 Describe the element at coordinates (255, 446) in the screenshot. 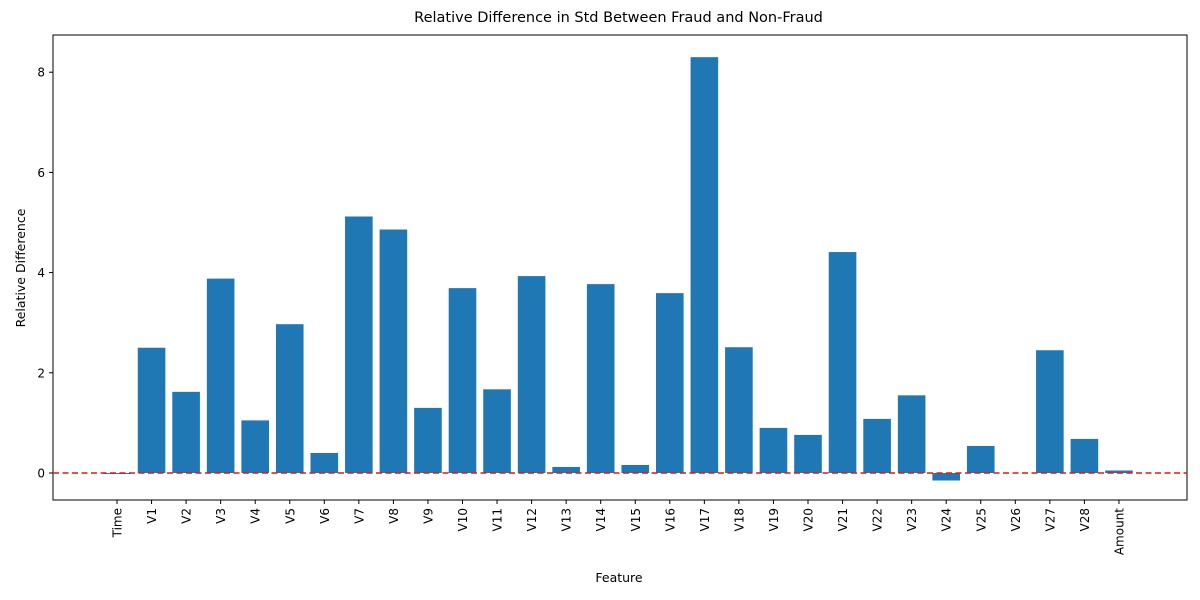

I see `bar-v4` at that location.